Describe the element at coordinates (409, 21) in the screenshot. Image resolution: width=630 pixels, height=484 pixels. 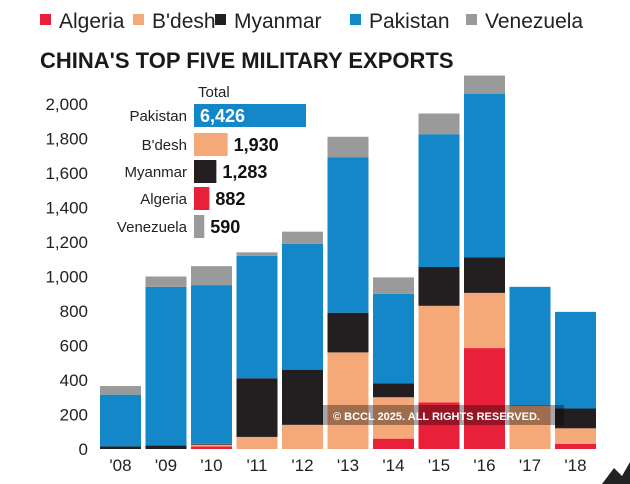
I see `legend-label-pakistan: Pakistan` at that location.